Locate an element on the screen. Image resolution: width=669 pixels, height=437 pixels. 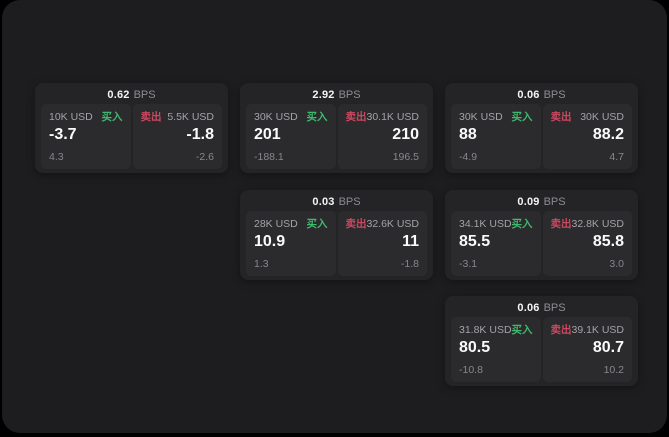
buy-price: 85.5 is located at coordinates (475, 241).